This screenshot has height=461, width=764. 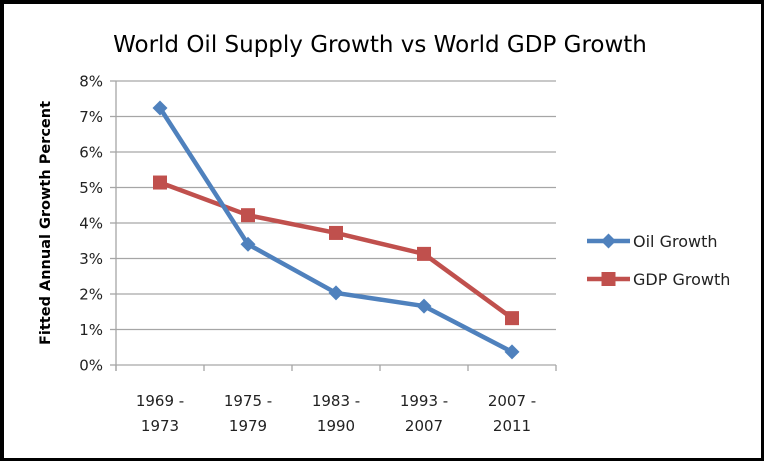 I want to click on x-tick-label: 2007, so click(x=424, y=426).